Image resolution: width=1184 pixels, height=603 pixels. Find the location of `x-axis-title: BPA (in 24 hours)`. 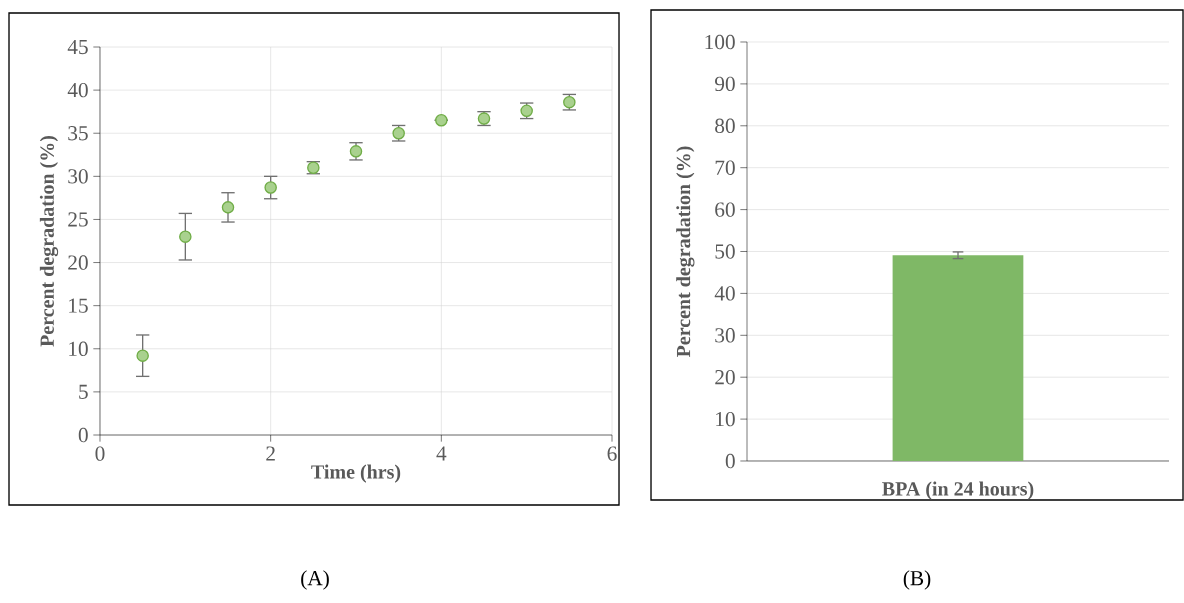

x-axis-title: BPA (in 24 hours) is located at coordinates (958, 490).